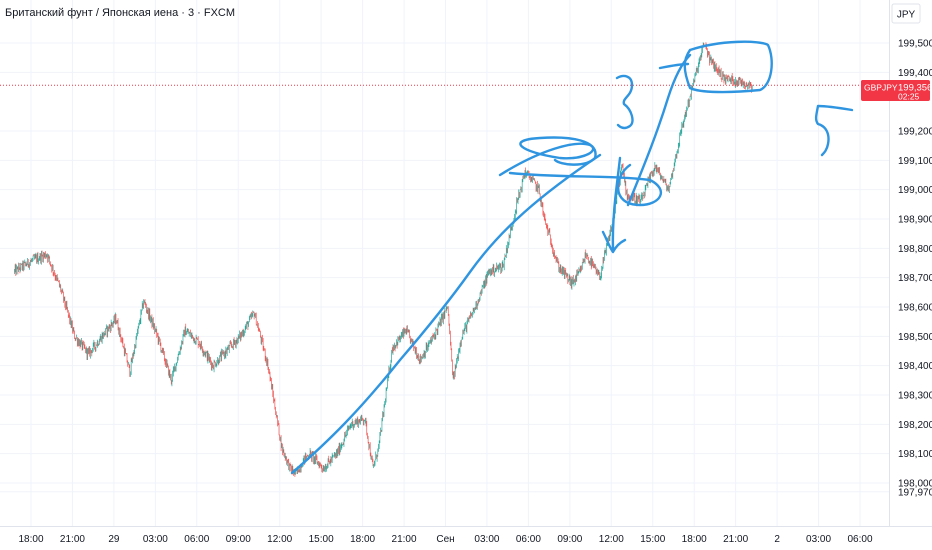  I want to click on y-tick-label: 199,0000, so click(915, 190).